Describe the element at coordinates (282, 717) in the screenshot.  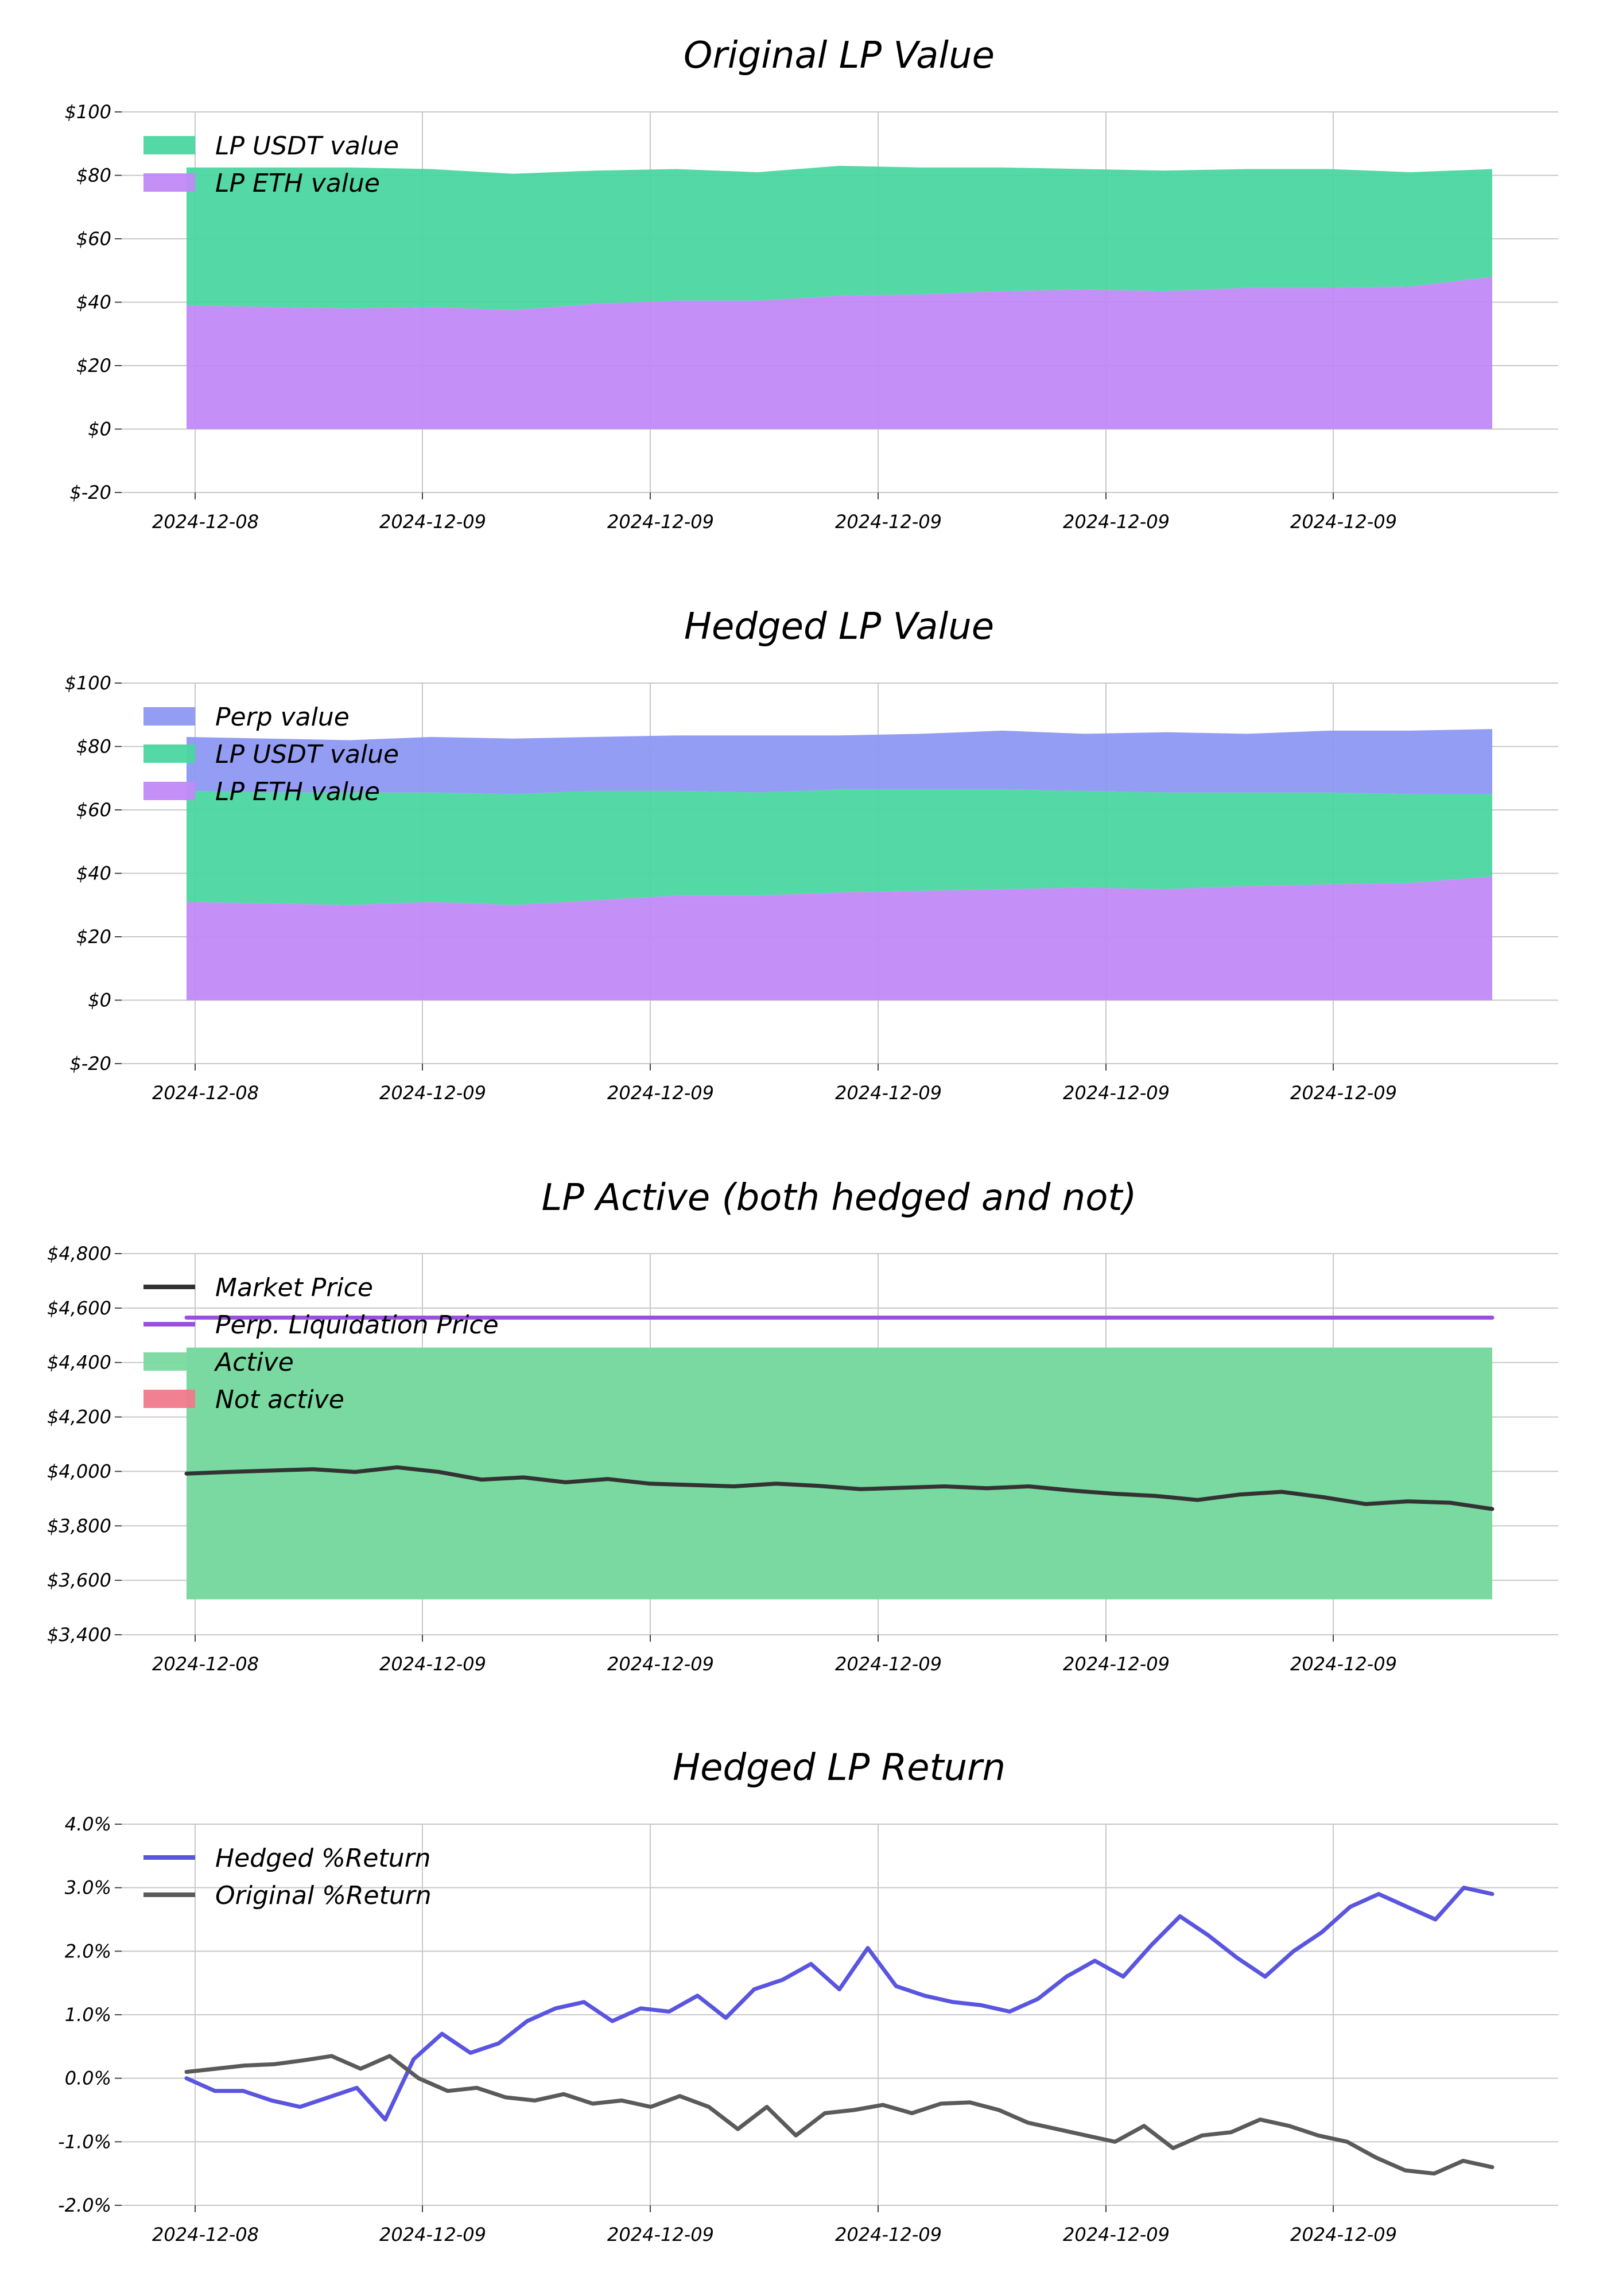
I see `legend-label: Perp value` at that location.